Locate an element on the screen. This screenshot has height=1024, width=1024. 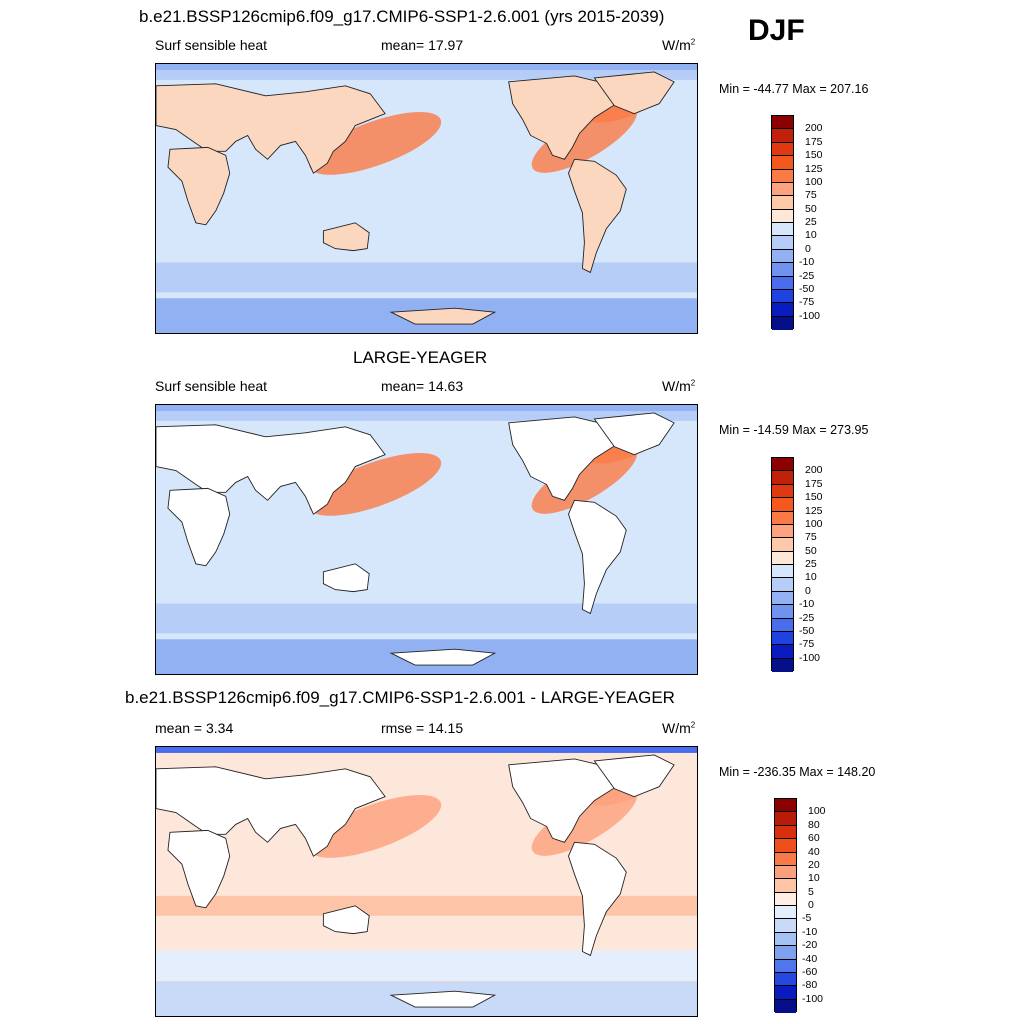
panel-2-map is located at coordinates (426, 539).